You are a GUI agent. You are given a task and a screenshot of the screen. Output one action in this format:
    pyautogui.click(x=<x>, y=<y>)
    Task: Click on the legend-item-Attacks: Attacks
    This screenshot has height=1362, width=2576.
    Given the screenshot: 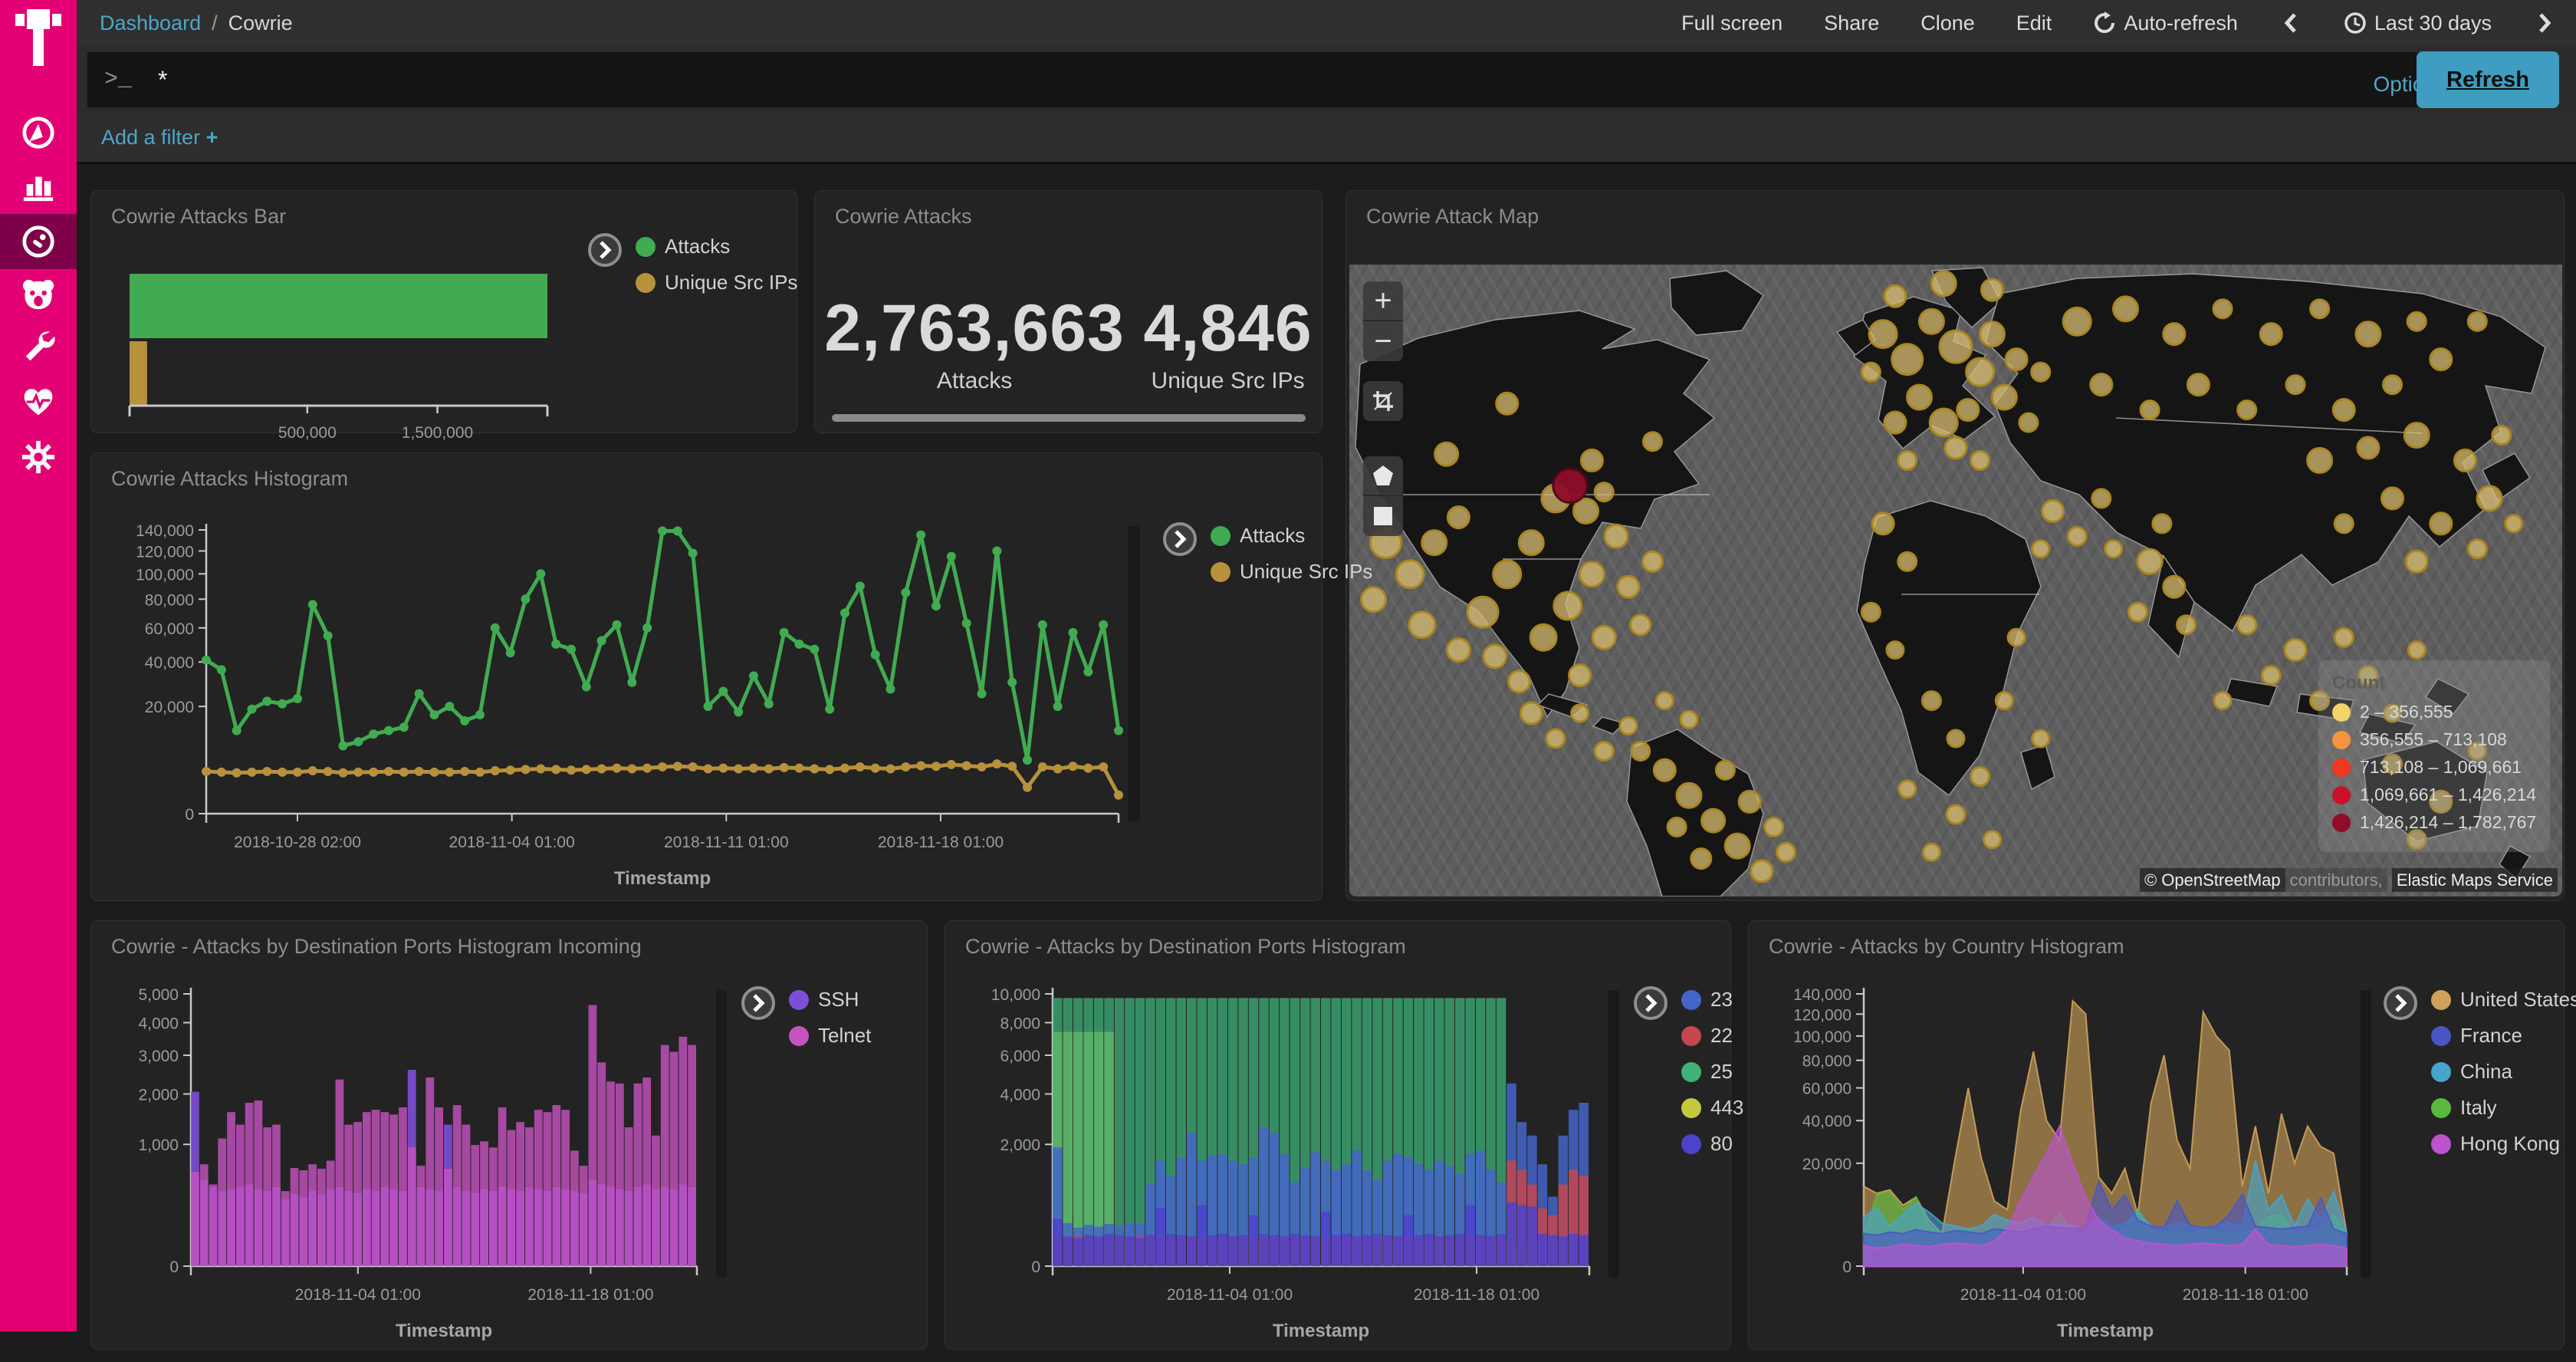 What is the action you would take?
    pyautogui.click(x=717, y=246)
    